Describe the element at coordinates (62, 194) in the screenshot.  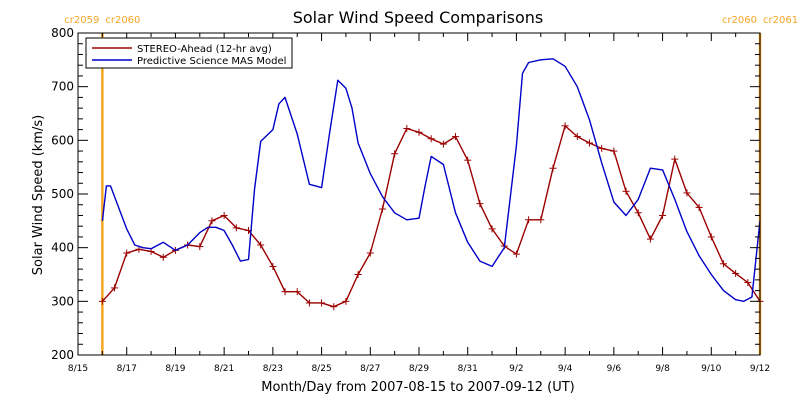
I see `y-tick-label: 500` at that location.